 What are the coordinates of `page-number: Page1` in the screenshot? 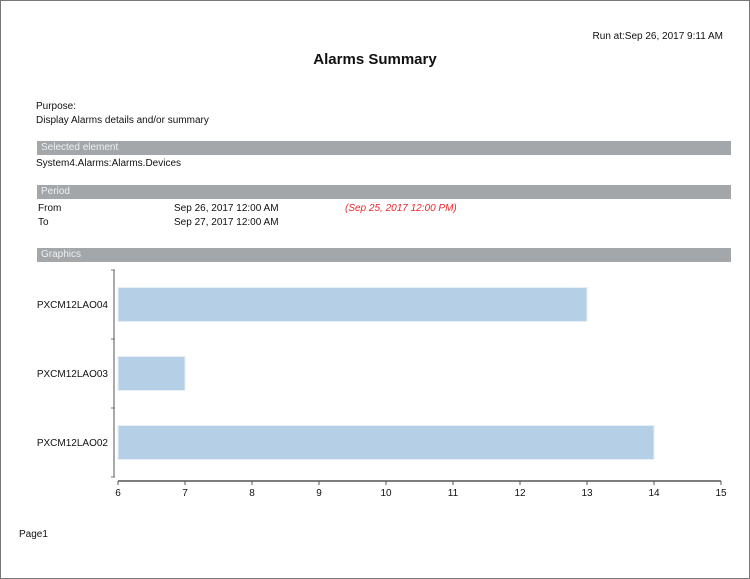 It's located at (33, 534).